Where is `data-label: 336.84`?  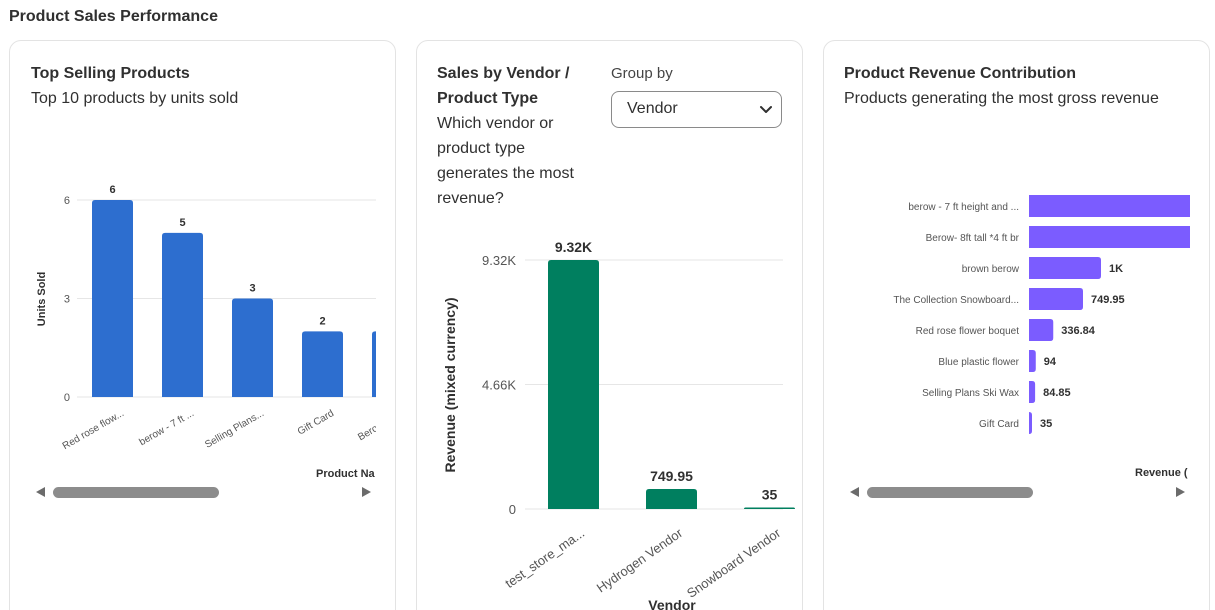 data-label: 336.84 is located at coordinates (1078, 331).